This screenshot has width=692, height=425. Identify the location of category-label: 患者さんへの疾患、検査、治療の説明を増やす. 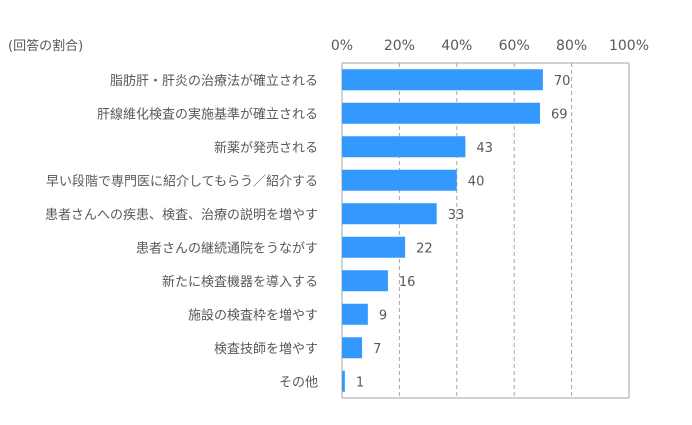
(181, 215).